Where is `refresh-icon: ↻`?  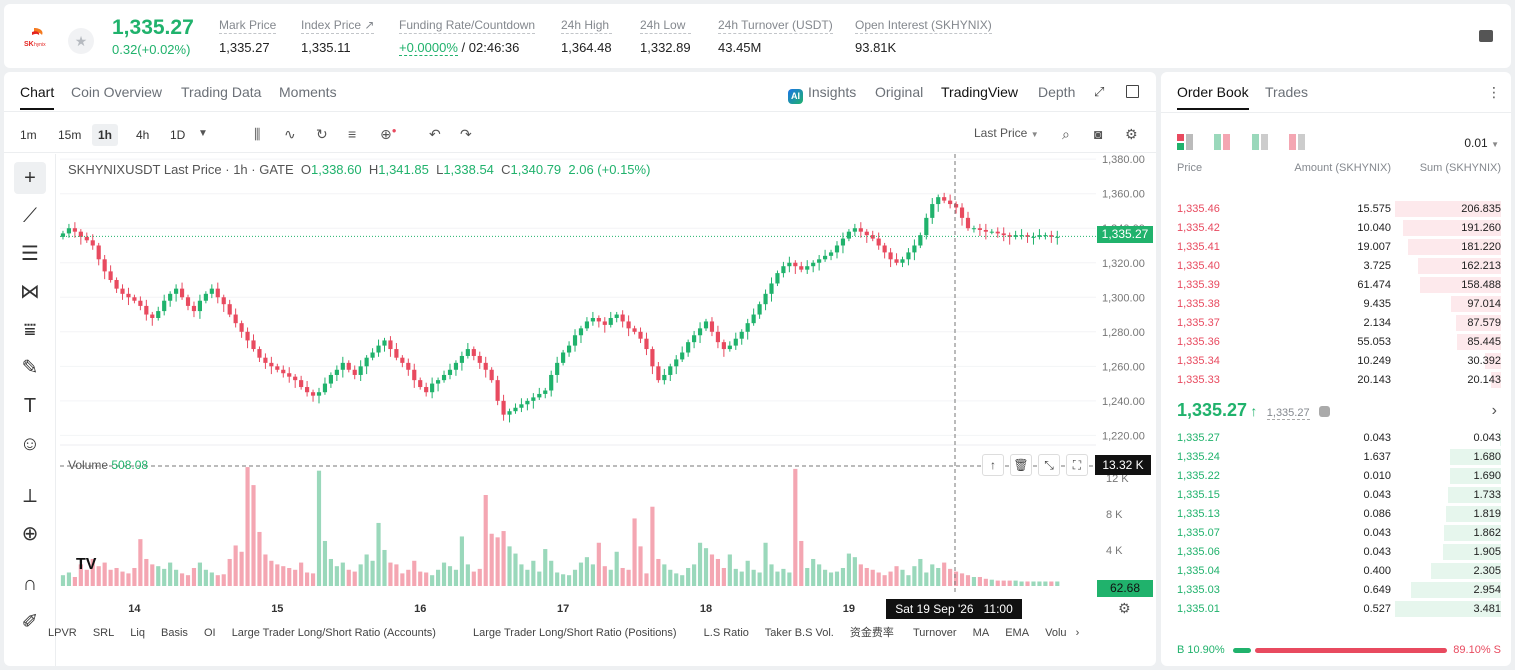
refresh-icon: ↻ is located at coordinates (322, 134).